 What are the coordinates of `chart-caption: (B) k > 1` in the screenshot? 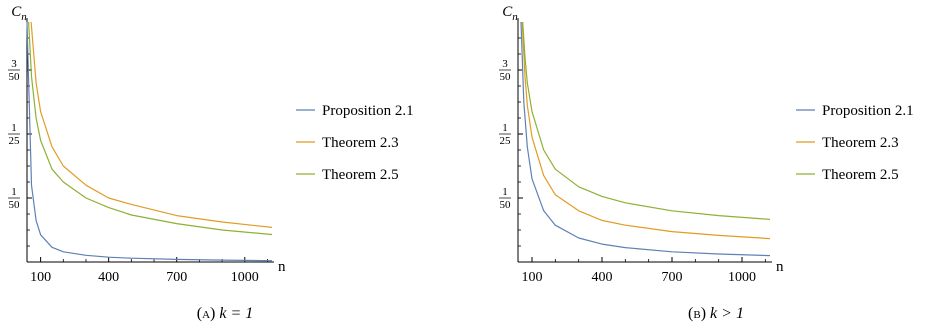 It's located at (716, 313).